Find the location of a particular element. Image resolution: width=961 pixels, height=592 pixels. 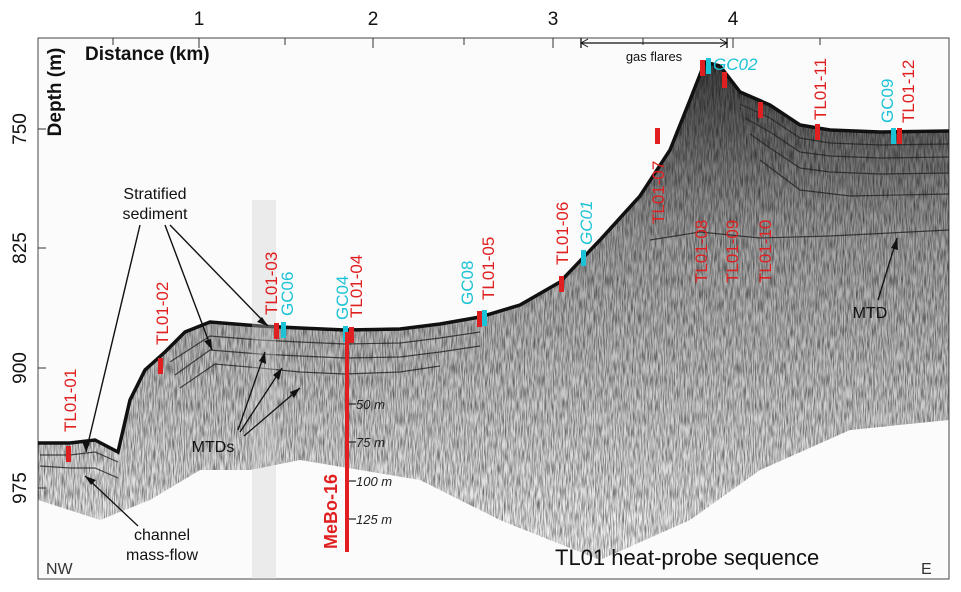

orientation-west: NW is located at coordinates (60, 569).